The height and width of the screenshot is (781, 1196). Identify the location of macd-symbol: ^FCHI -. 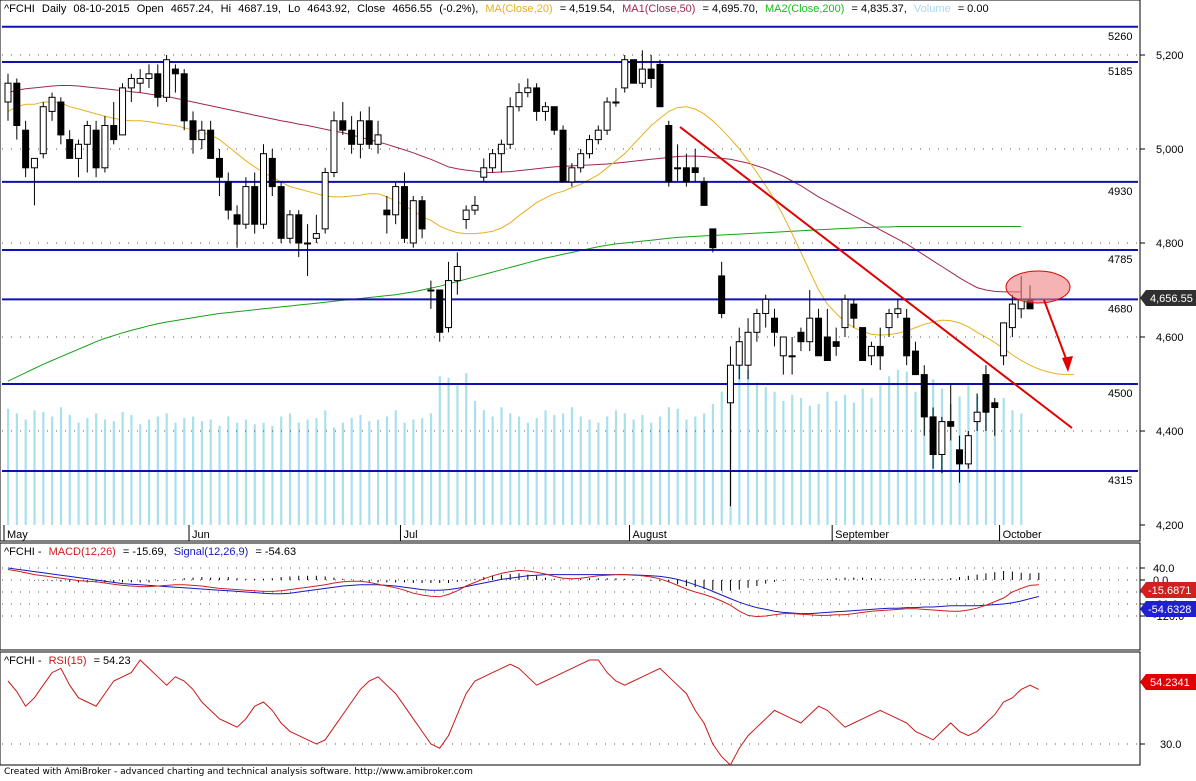
(23, 552).